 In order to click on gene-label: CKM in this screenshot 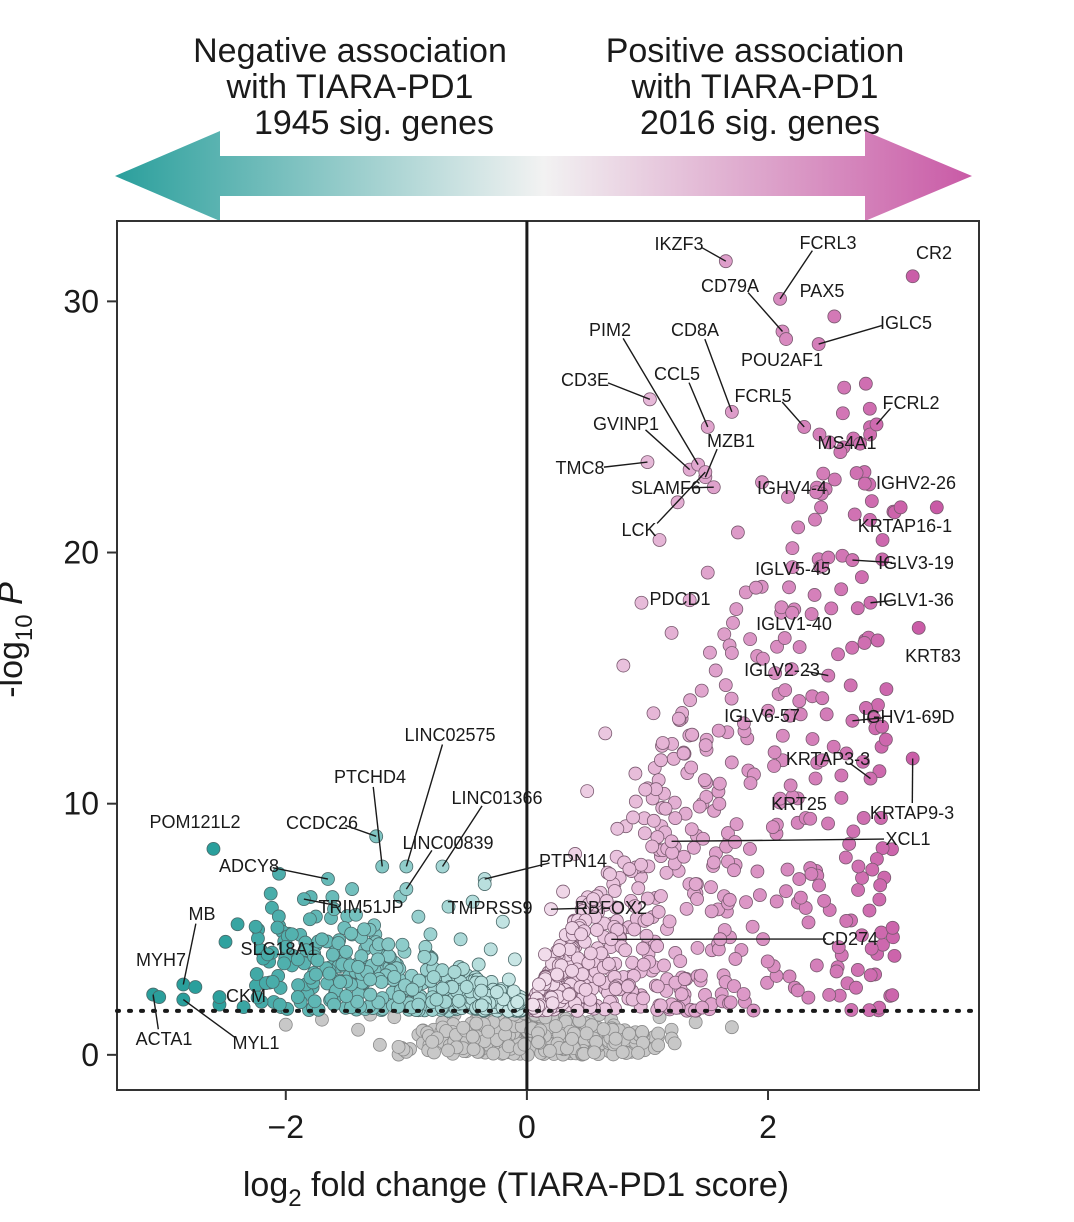, I will do `click(246, 996)`.